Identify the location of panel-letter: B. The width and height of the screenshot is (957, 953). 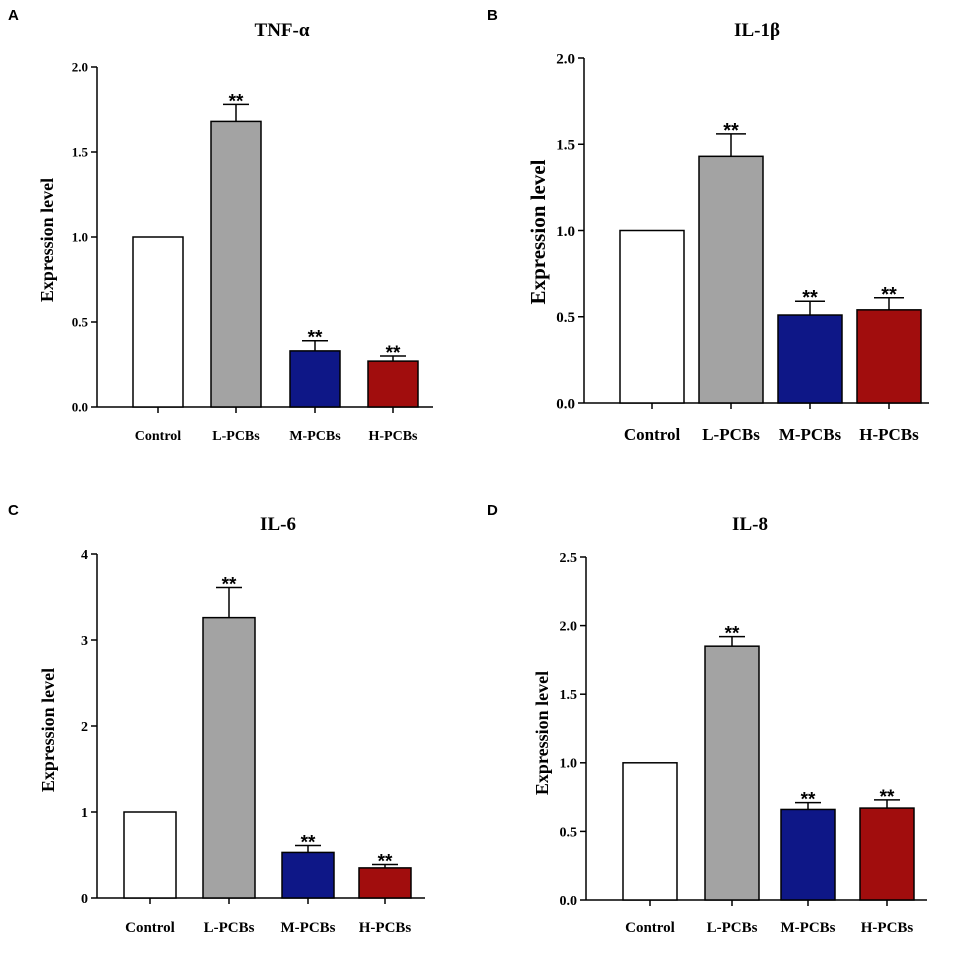
(492, 15).